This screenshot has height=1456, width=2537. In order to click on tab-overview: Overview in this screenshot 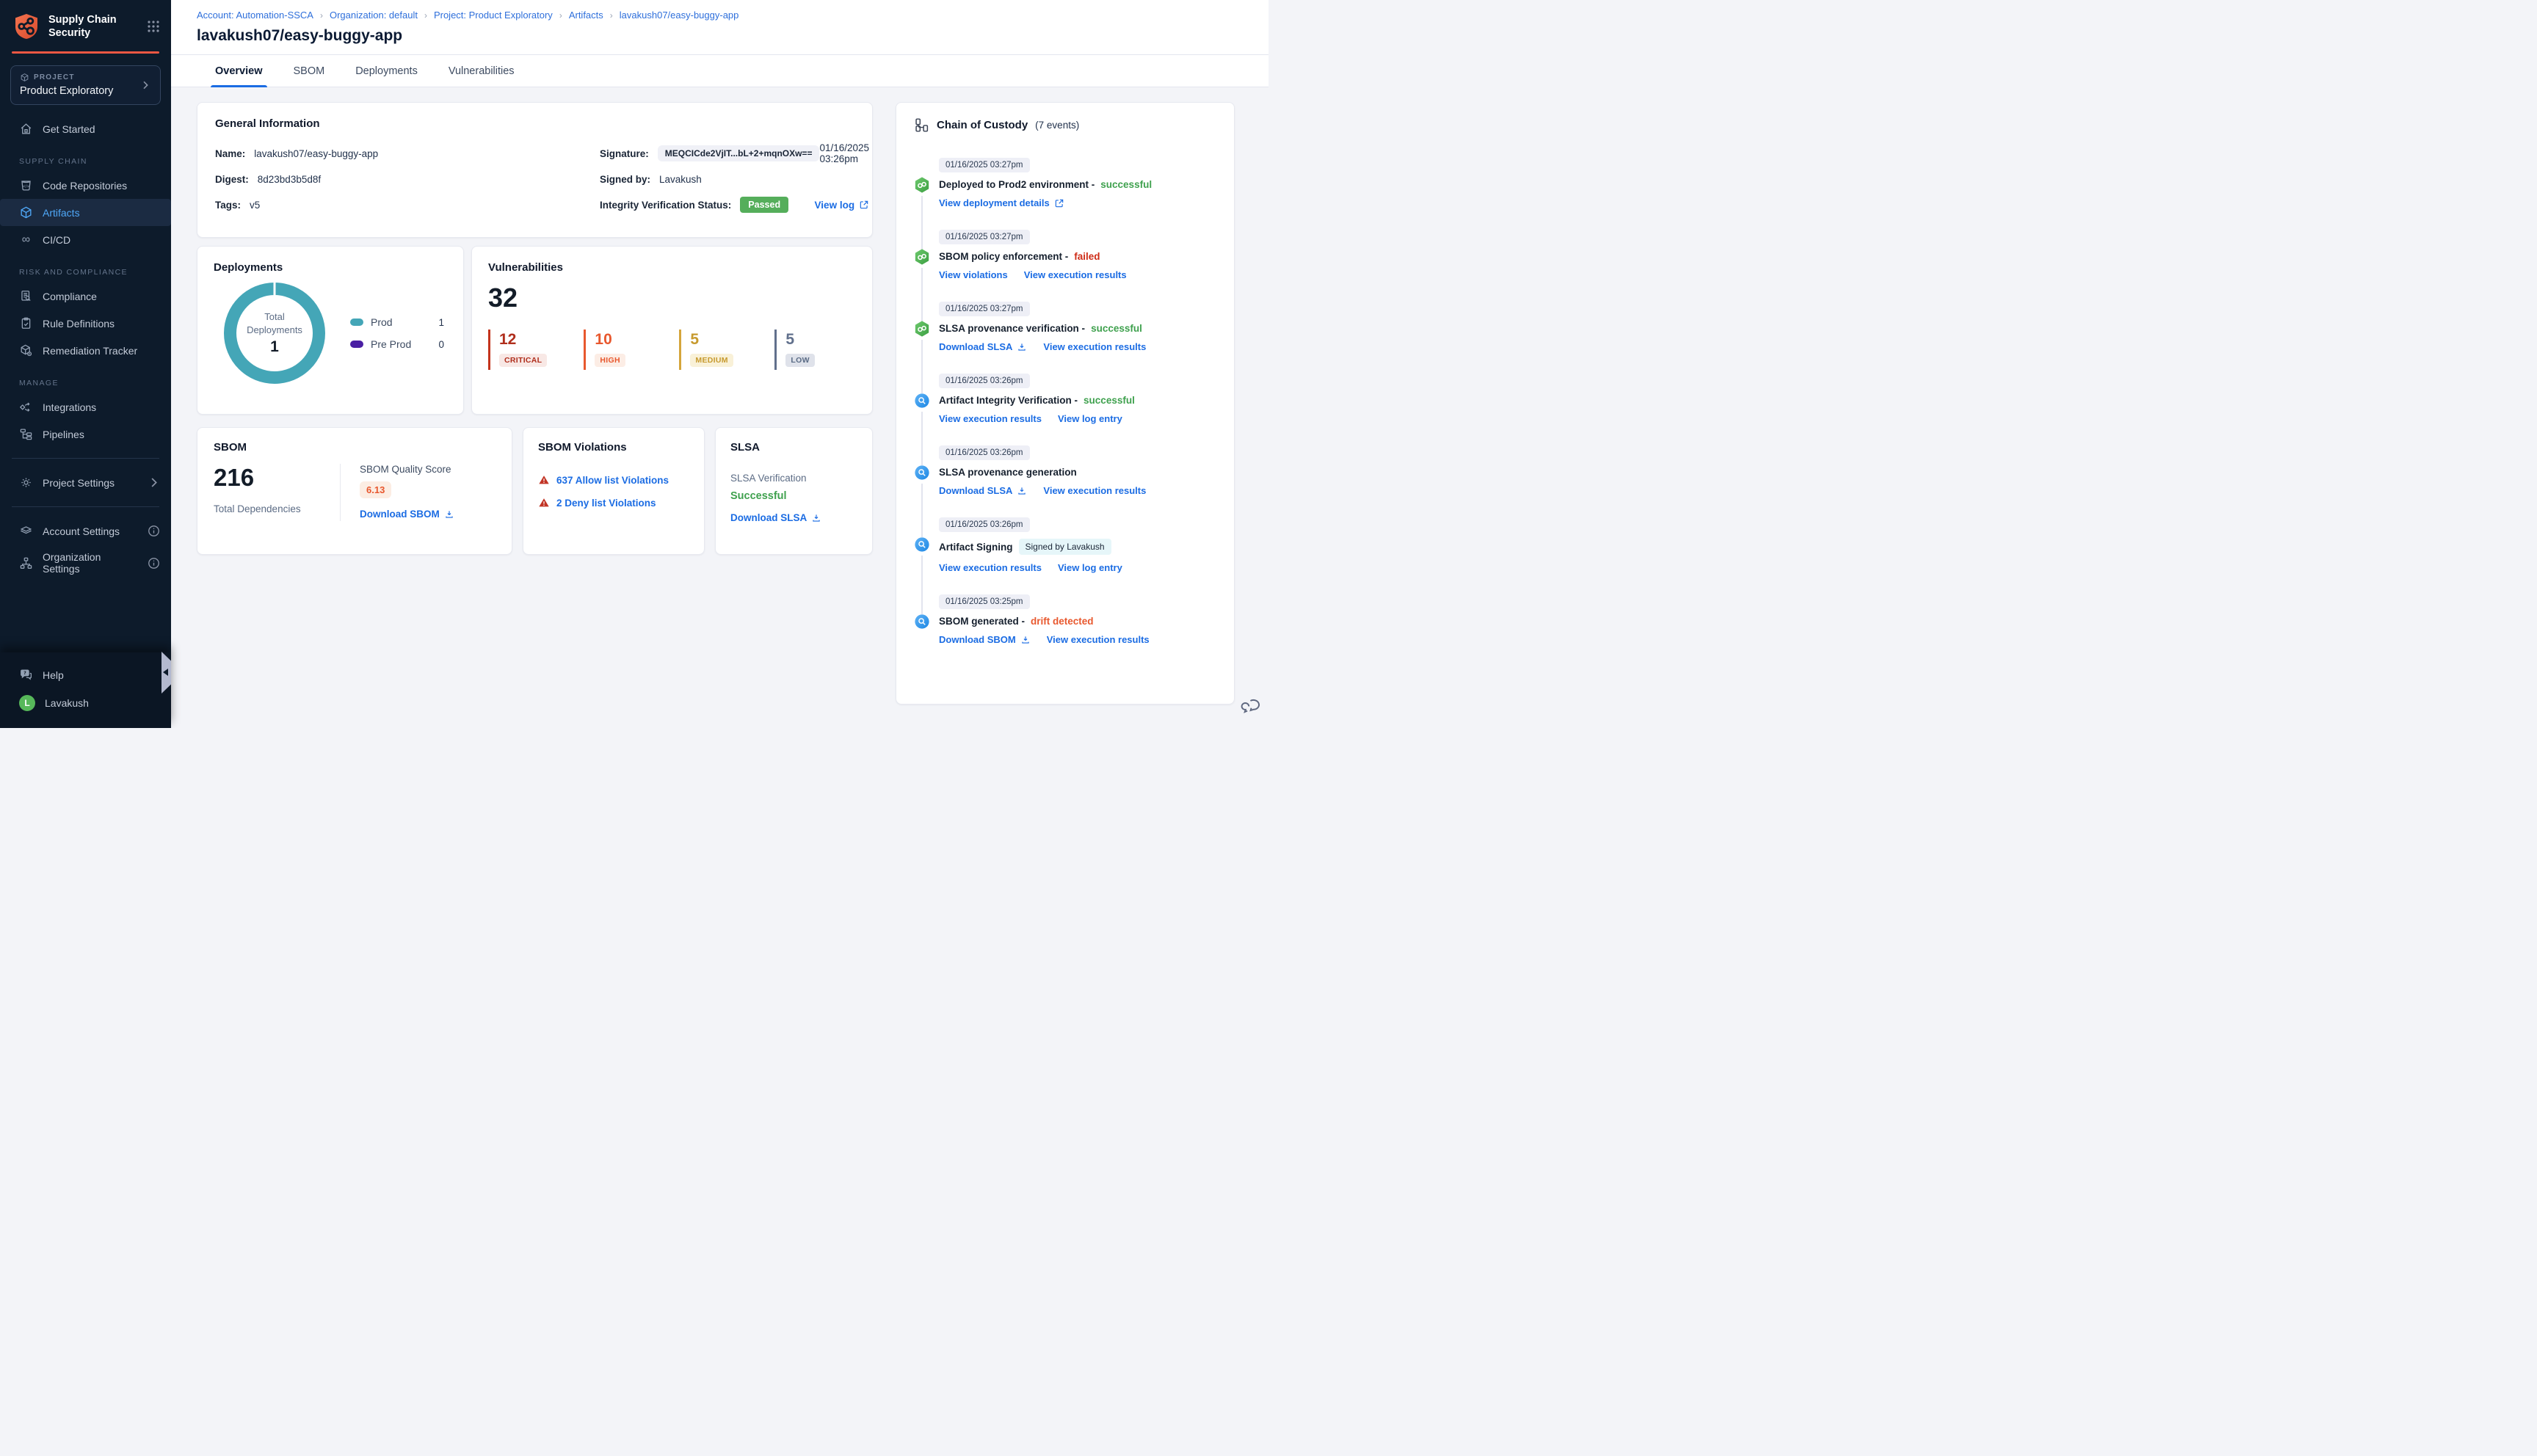, I will do `click(238, 72)`.